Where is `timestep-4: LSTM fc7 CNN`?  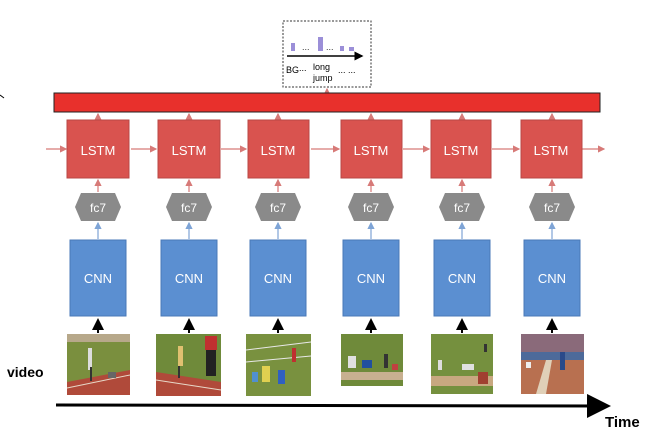
timestep-4: LSTM fc7 CNN is located at coordinates (371, 249).